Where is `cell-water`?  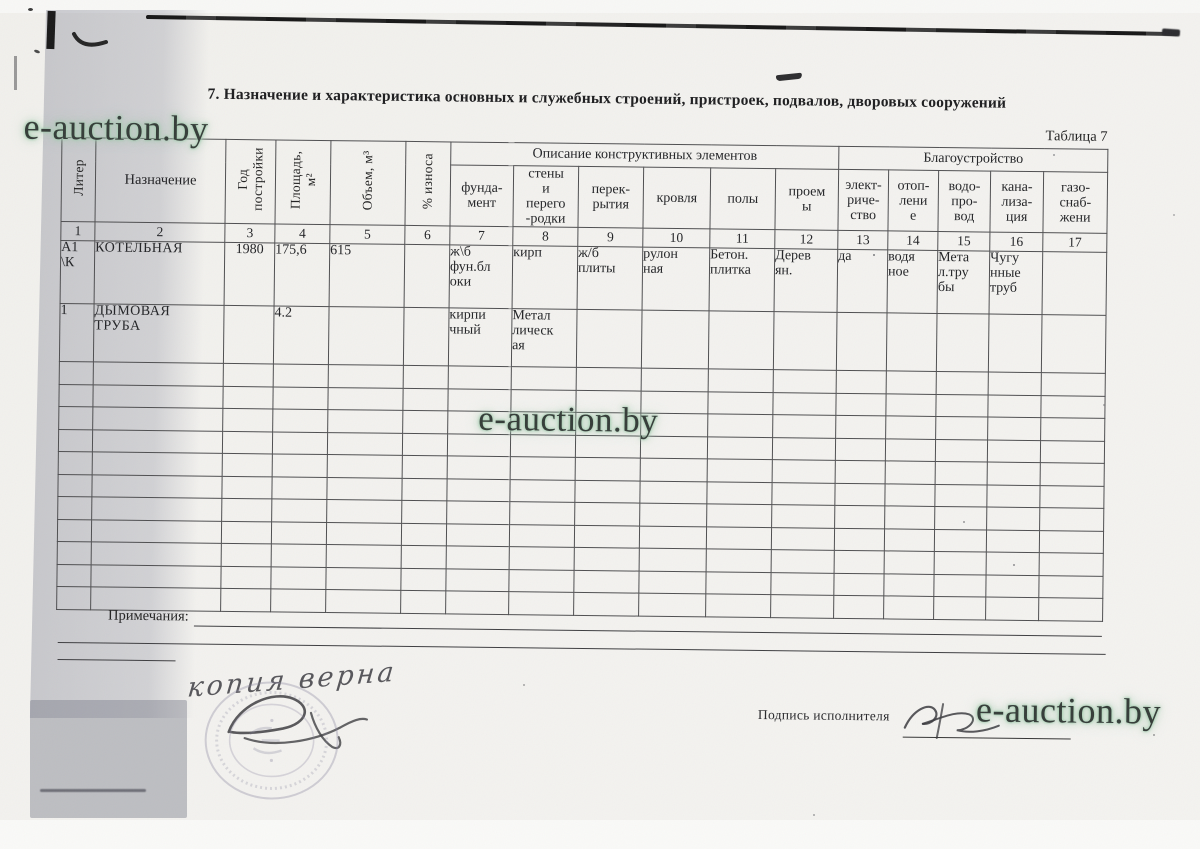
cell-water is located at coordinates (963, 343).